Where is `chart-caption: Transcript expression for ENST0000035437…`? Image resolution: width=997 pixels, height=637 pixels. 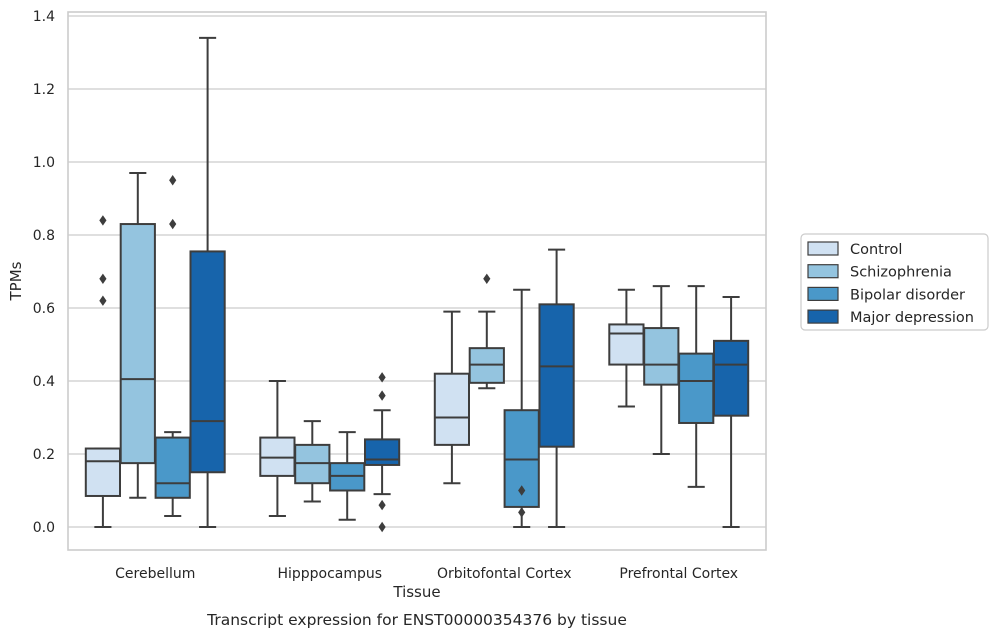
chart-caption: Transcript expression for ENST0000035437… is located at coordinates (416, 620).